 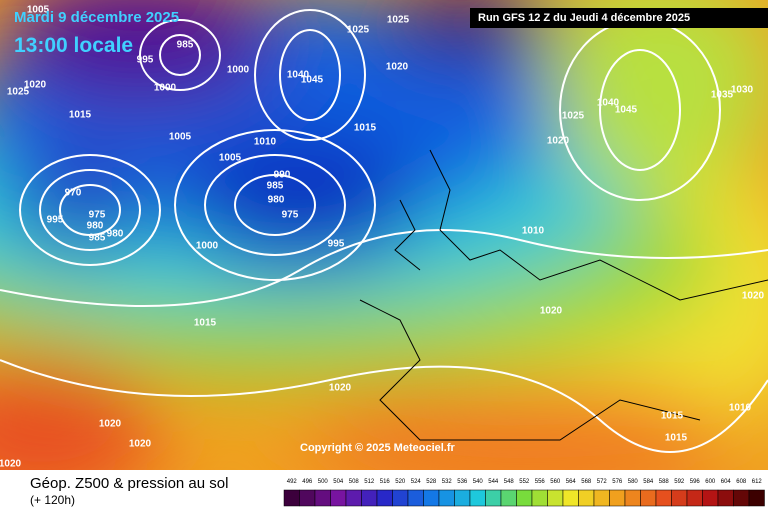 I want to click on footer-title: Géop. Z500 & pression au sol, so click(x=129, y=483).